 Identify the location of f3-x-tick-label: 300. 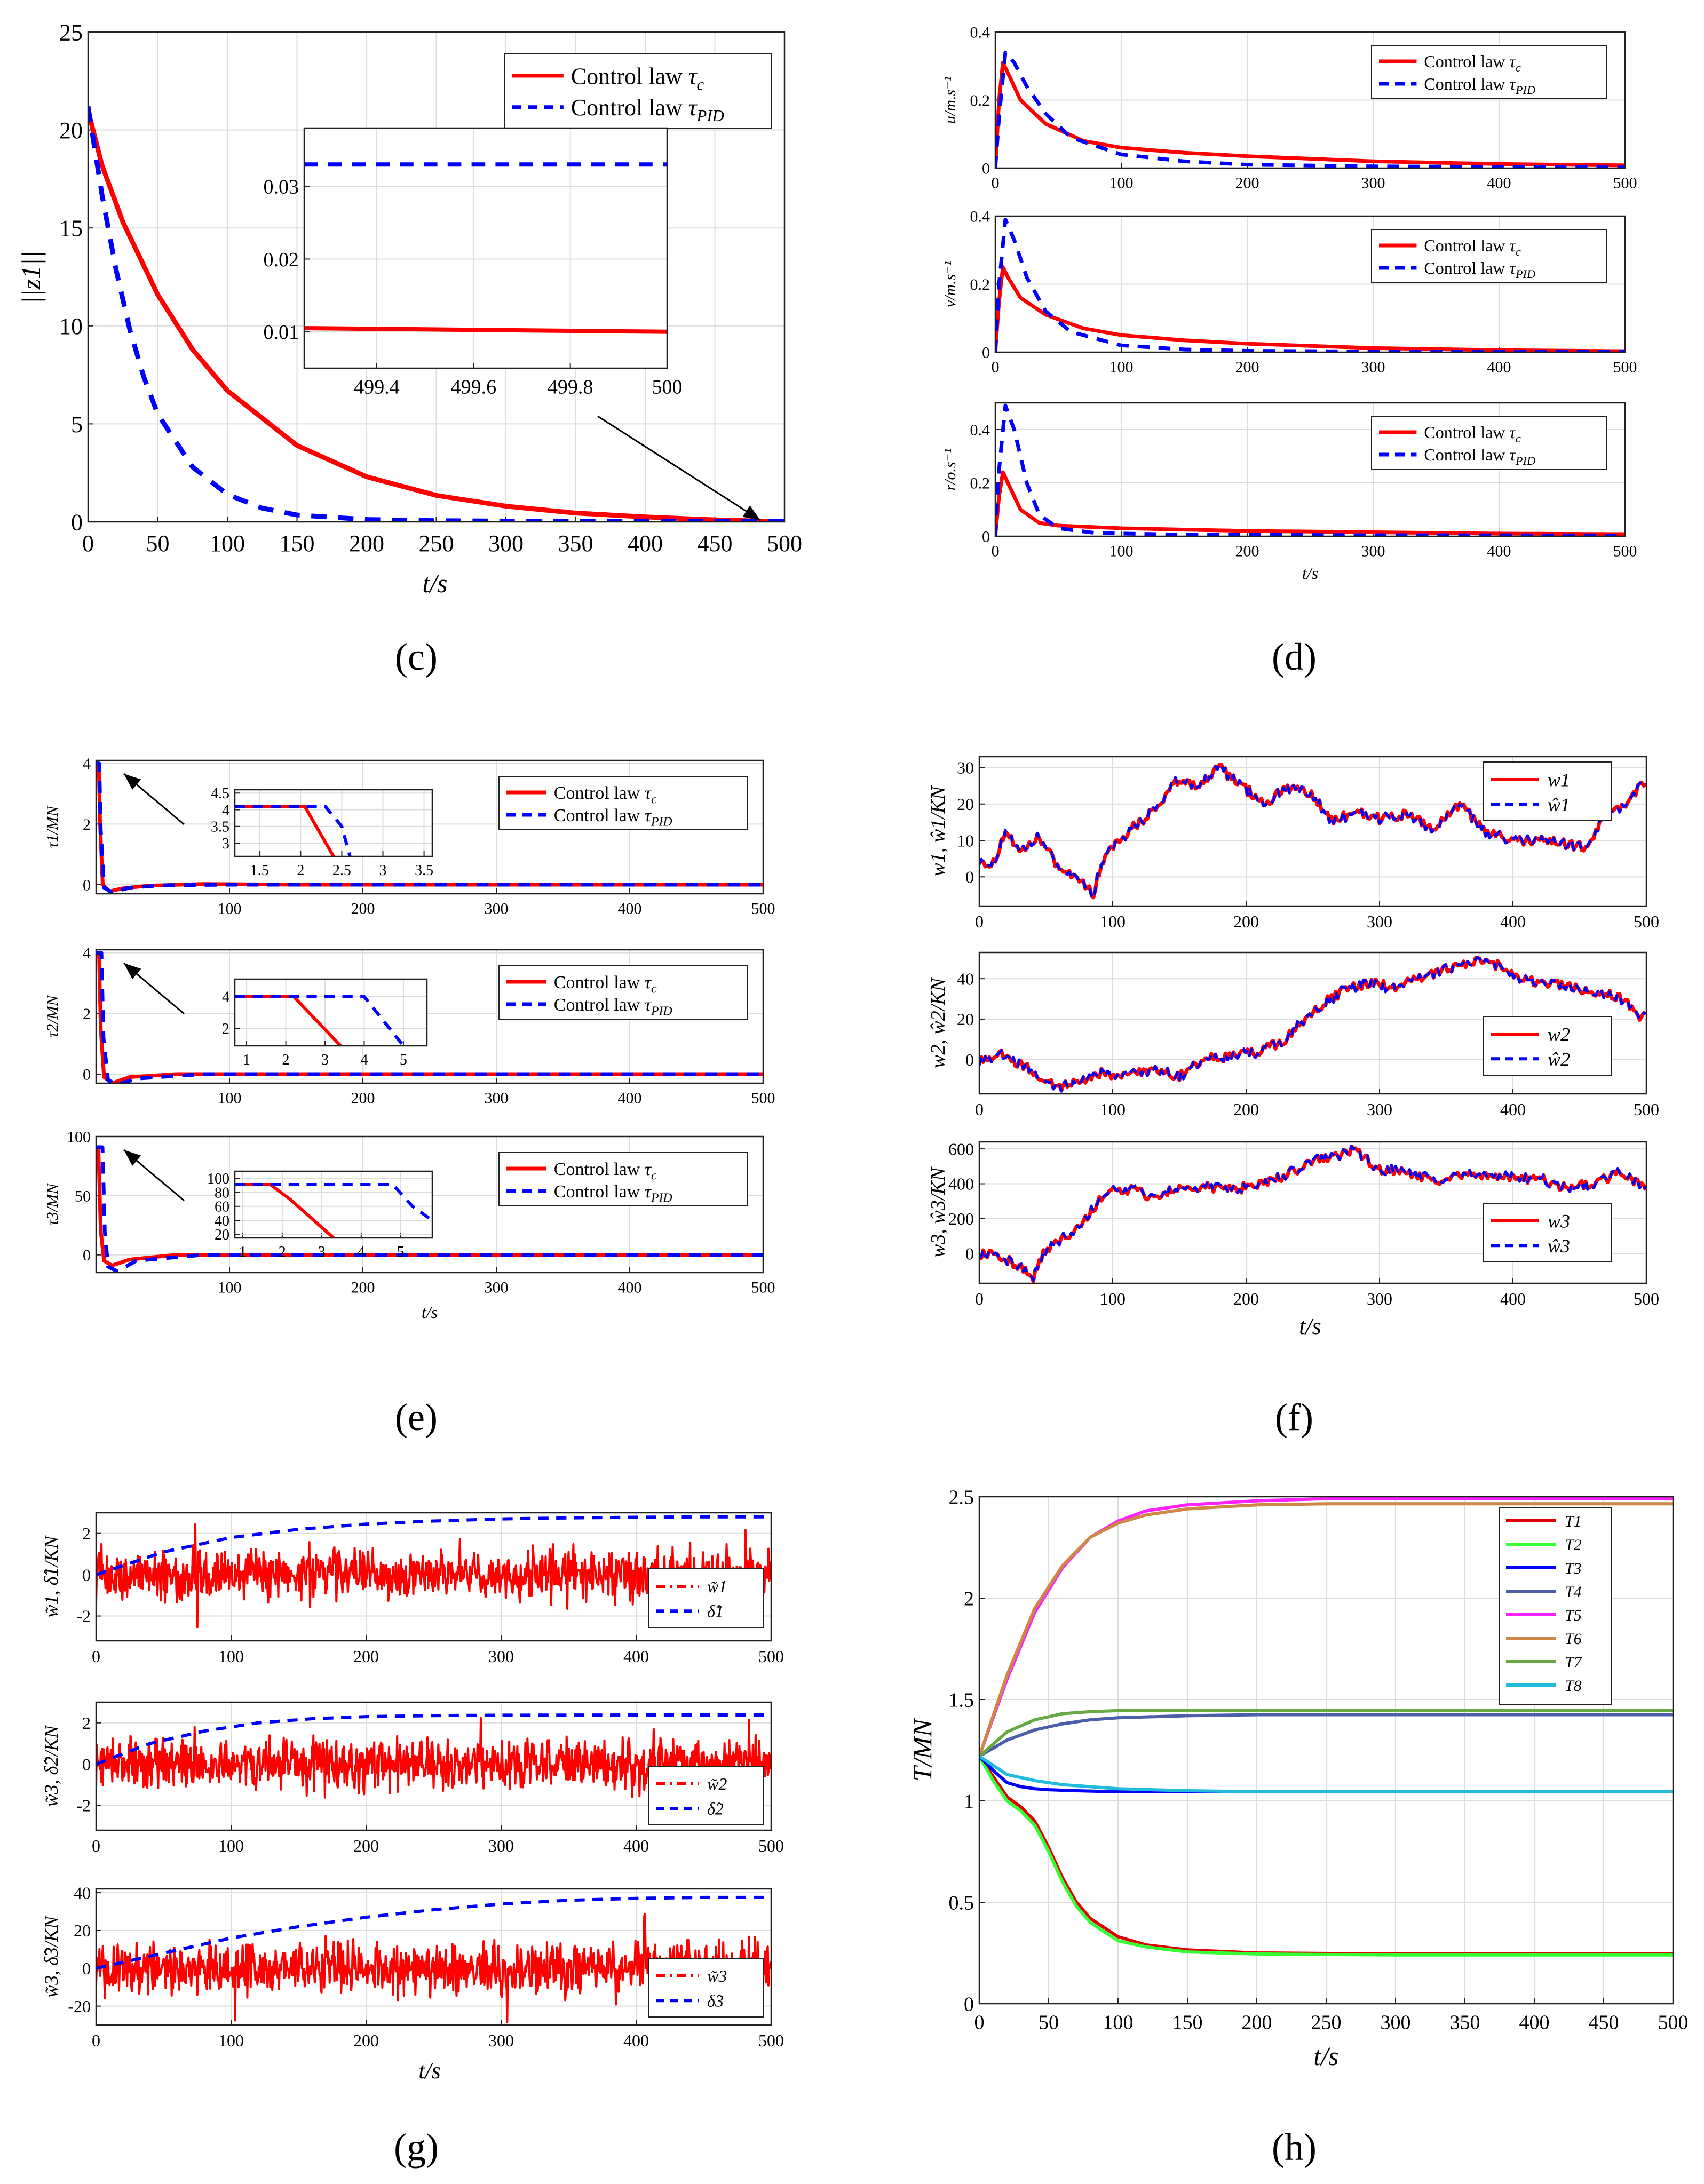
(1380, 1298).